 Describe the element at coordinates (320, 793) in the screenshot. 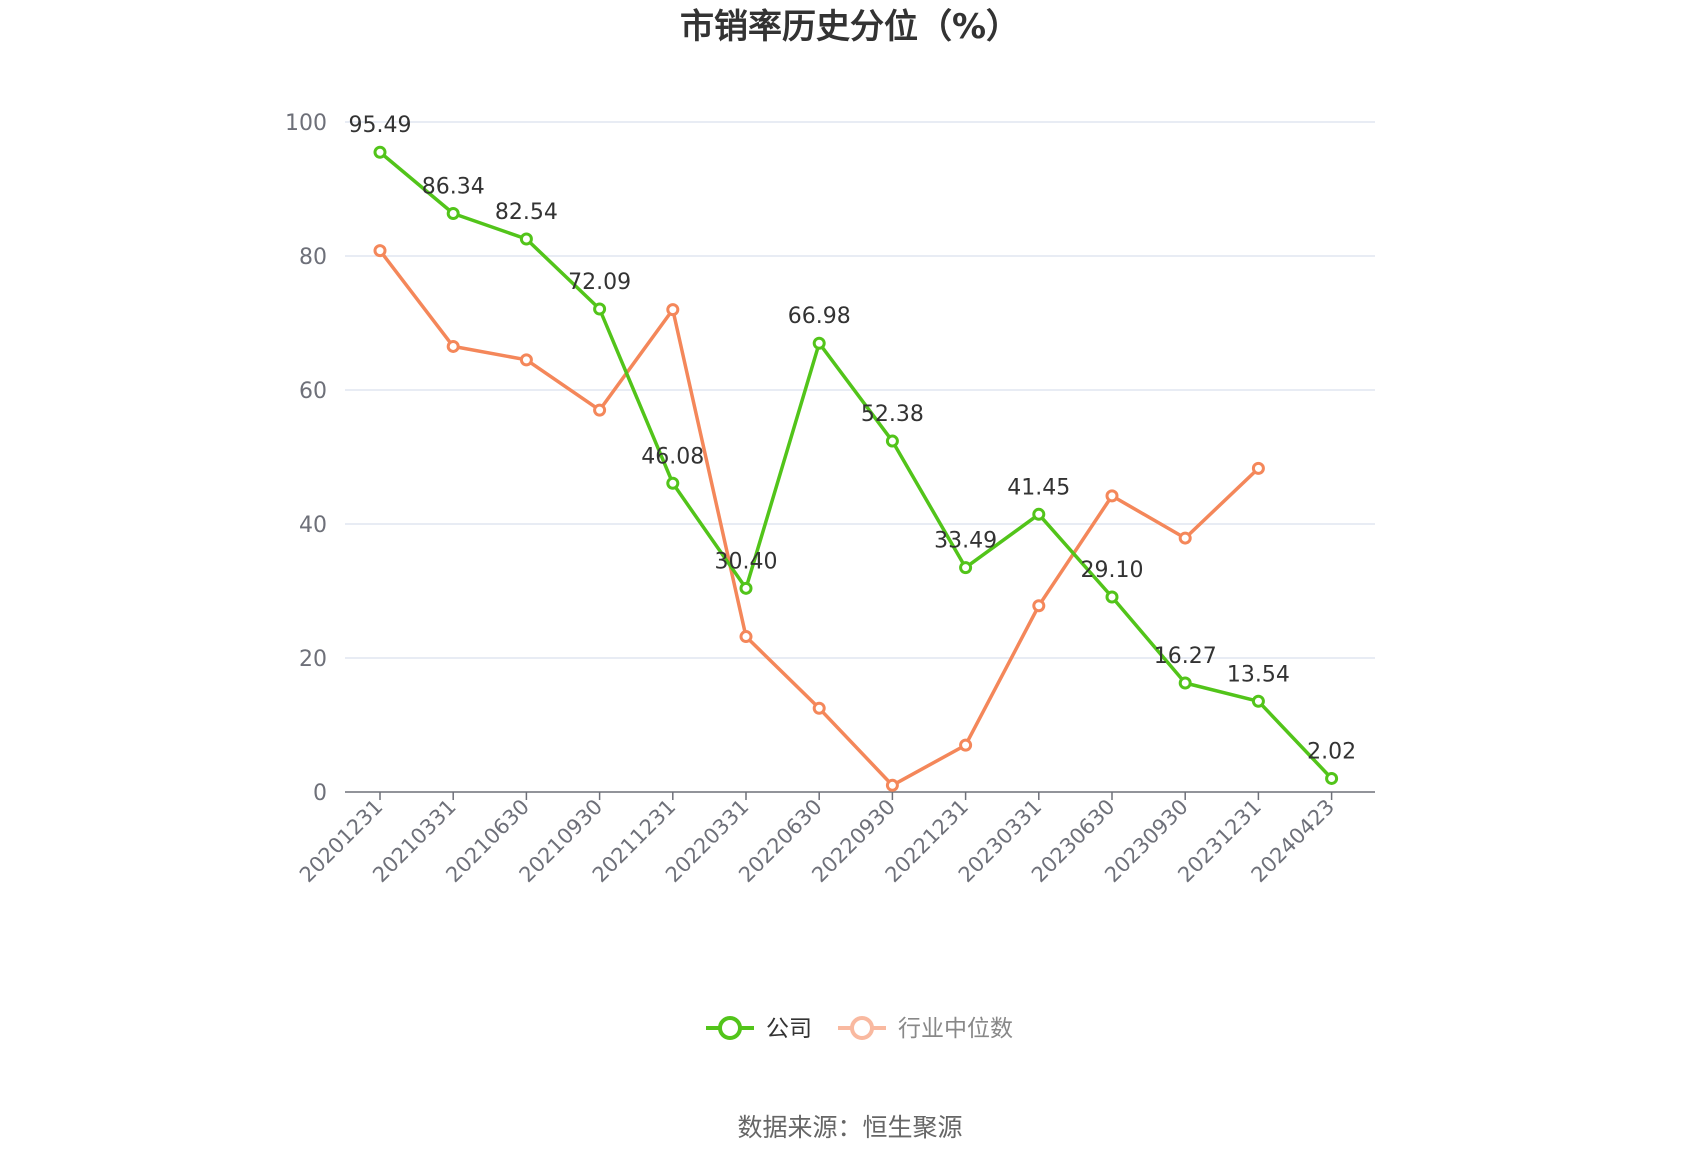

I see `y-tick-label-0: 0` at that location.